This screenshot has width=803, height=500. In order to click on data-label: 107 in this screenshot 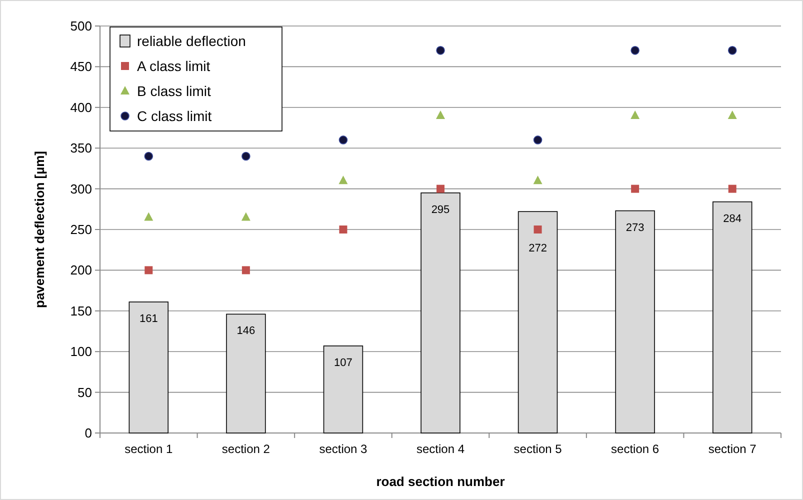, I will do `click(343, 362)`.